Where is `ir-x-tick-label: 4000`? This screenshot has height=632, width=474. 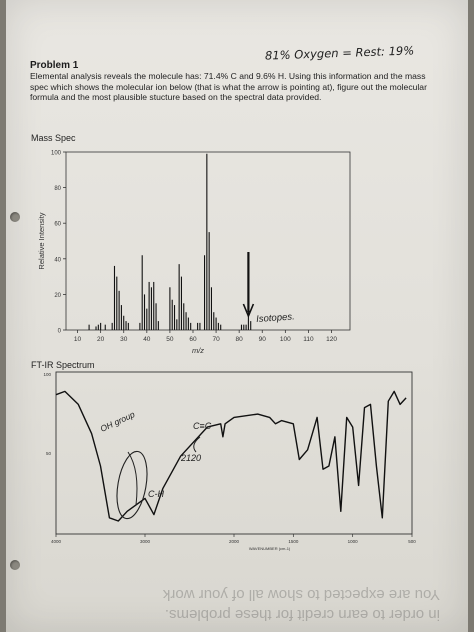
ir-x-tick-label: 4000 is located at coordinates (56, 541).